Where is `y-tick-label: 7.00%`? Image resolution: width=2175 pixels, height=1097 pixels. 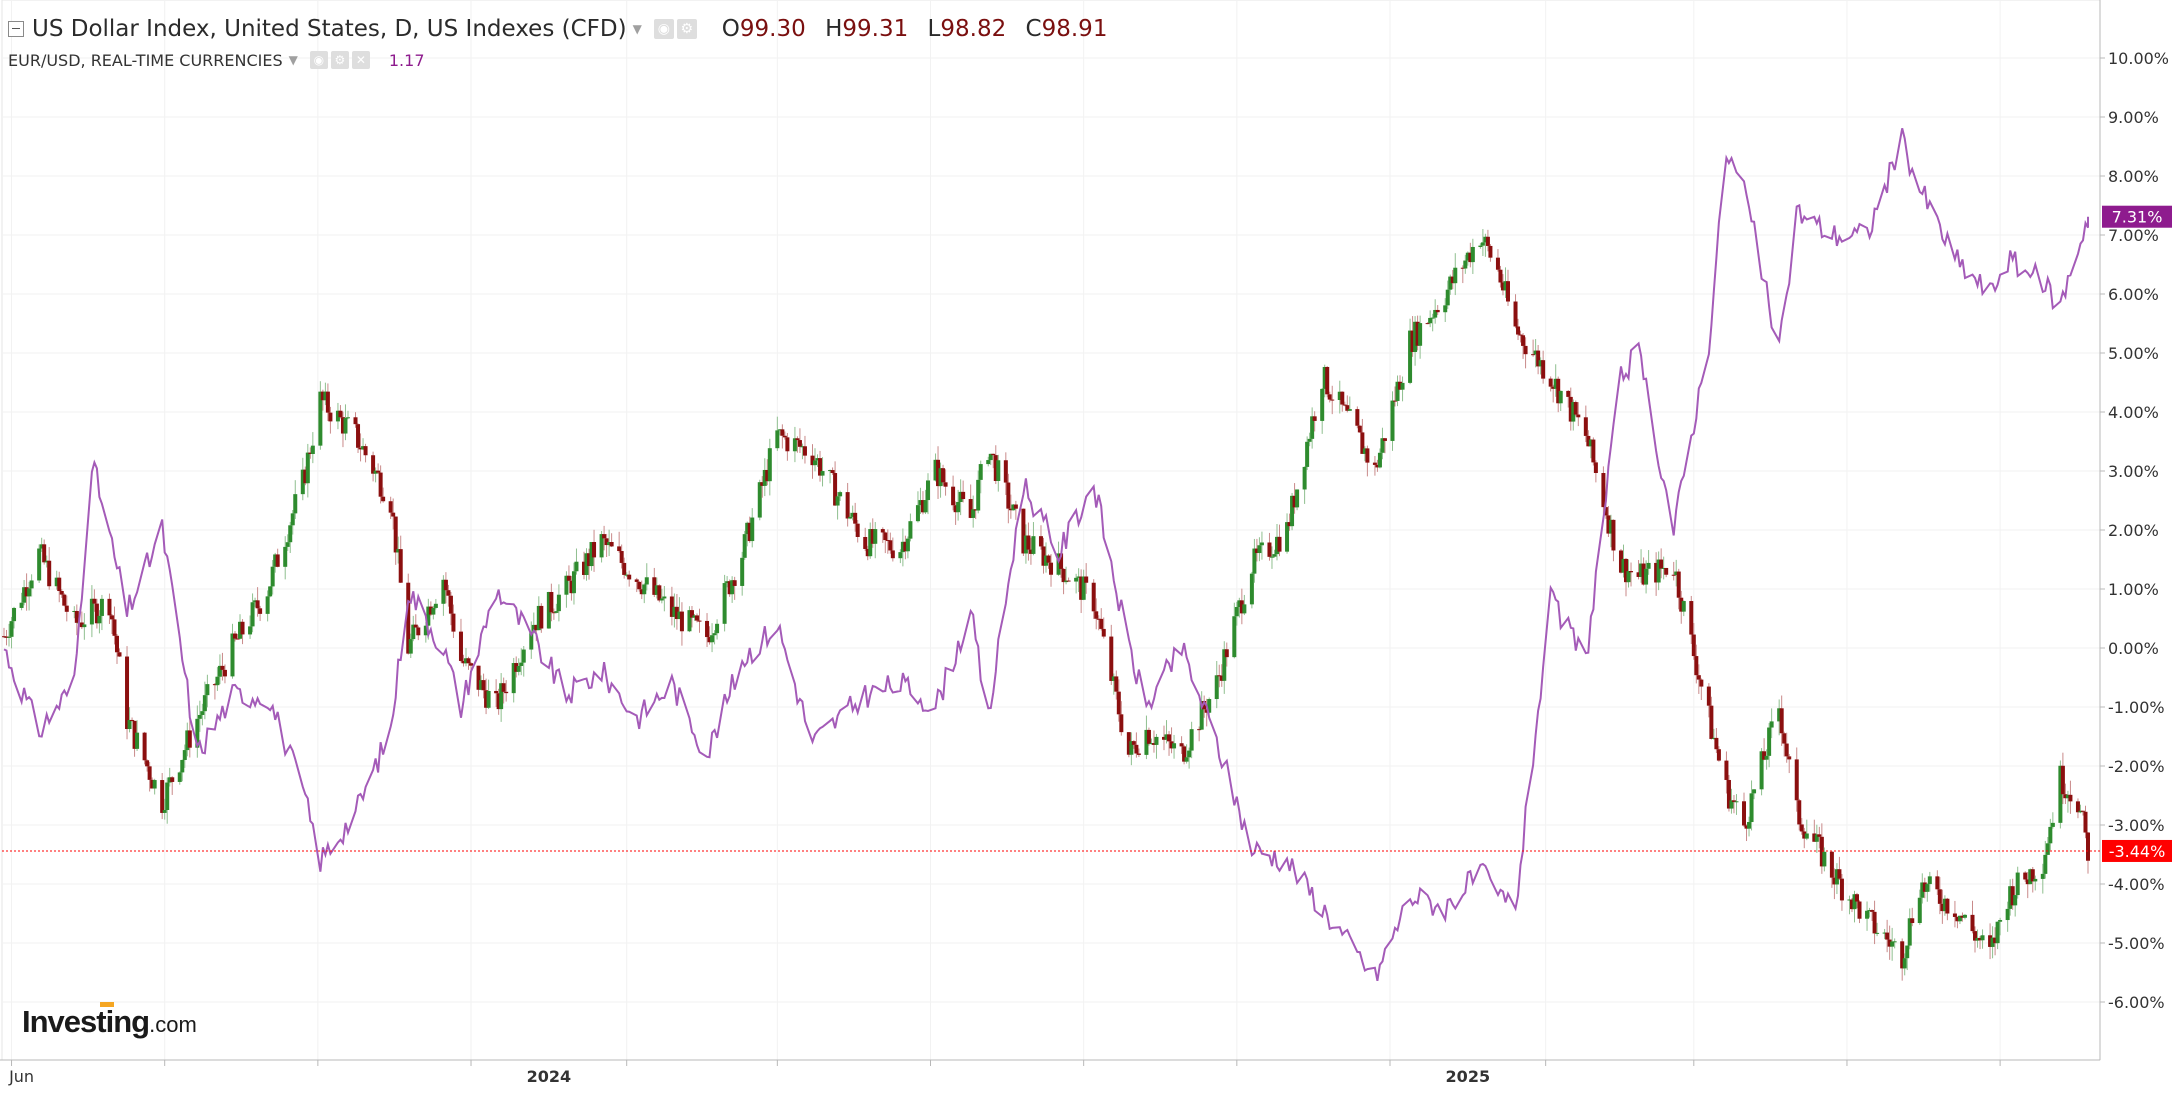
y-tick-label: 7.00% is located at coordinates (2133, 235).